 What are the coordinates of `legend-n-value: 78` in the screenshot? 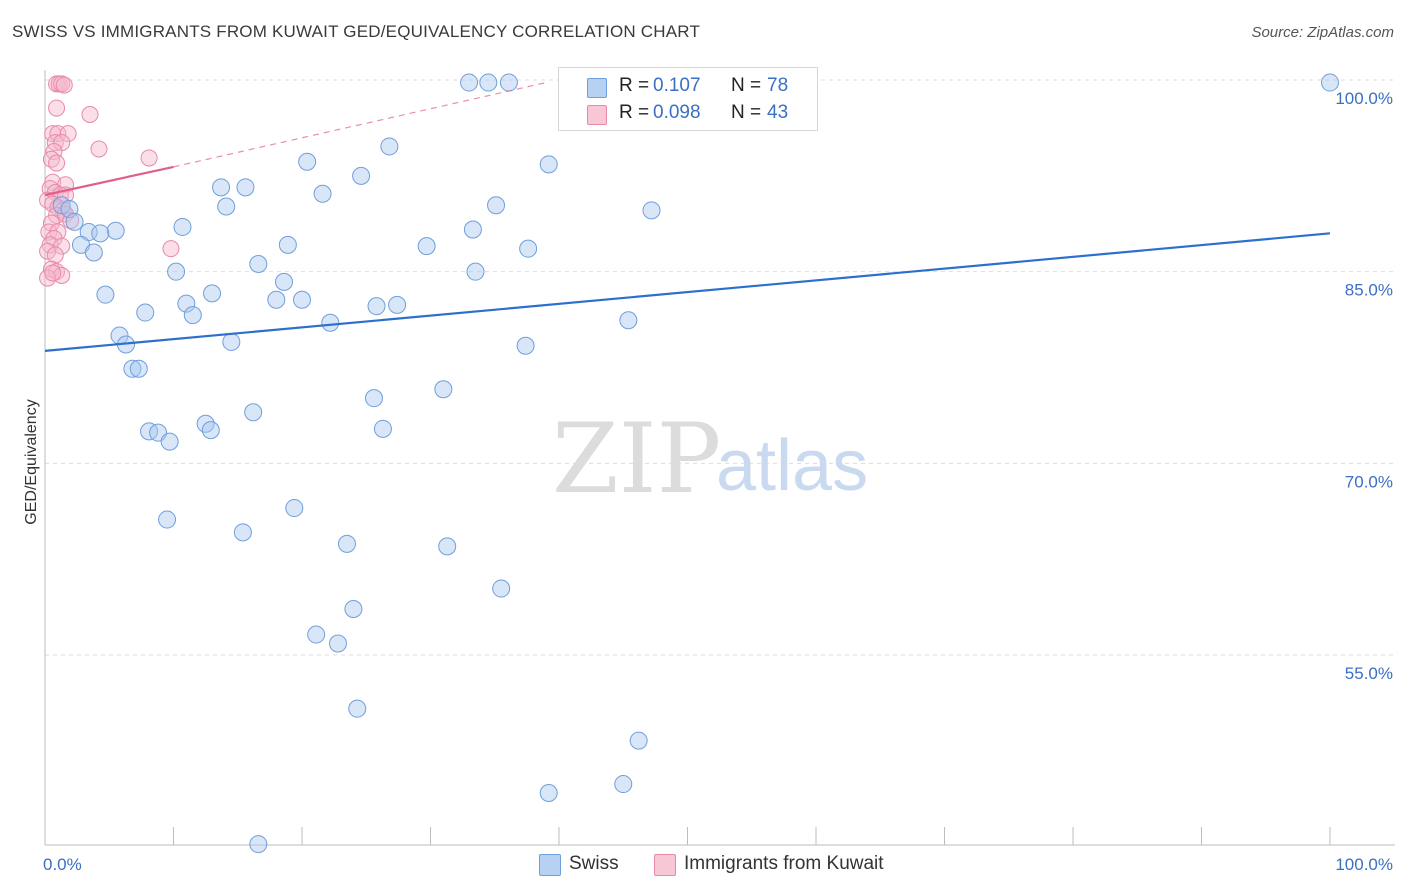 It's located at (778, 85).